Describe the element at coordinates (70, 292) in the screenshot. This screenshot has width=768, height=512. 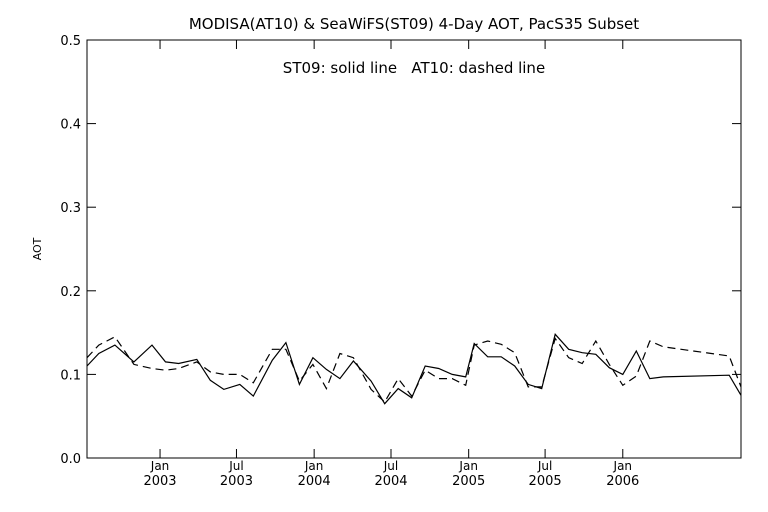
I see `y-tick-label: 0.2` at that location.